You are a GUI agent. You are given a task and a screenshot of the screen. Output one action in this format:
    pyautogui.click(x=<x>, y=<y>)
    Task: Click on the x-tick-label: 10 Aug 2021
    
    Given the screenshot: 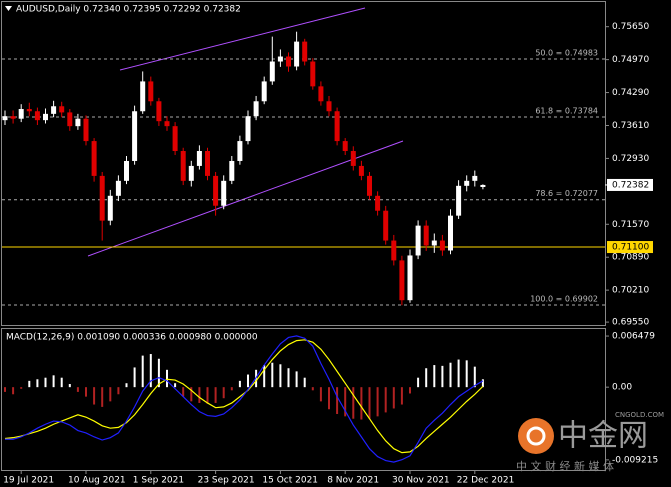 What is the action you would take?
    pyautogui.click(x=97, y=481)
    